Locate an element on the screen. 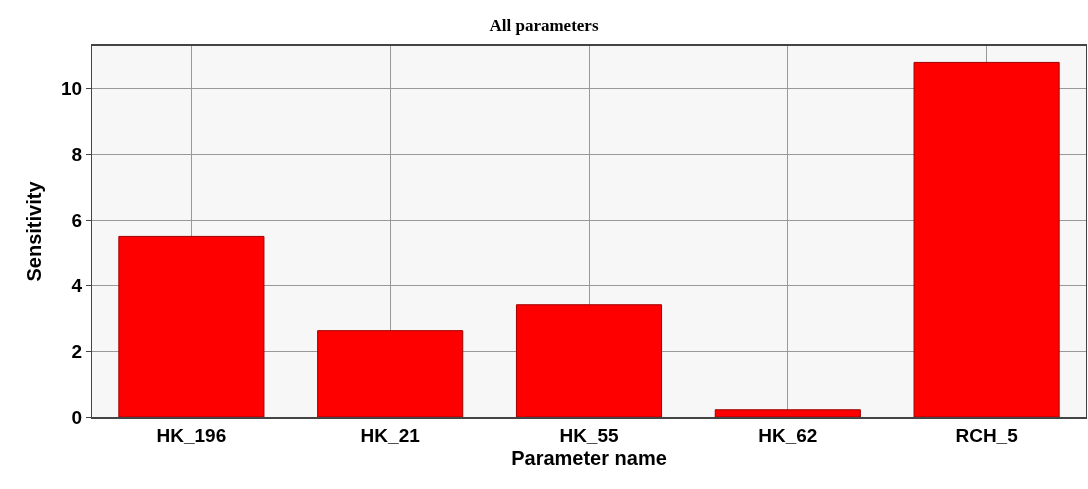 The width and height of the screenshot is (1088, 489). x-tick-label: HK_196 is located at coordinates (191, 435).